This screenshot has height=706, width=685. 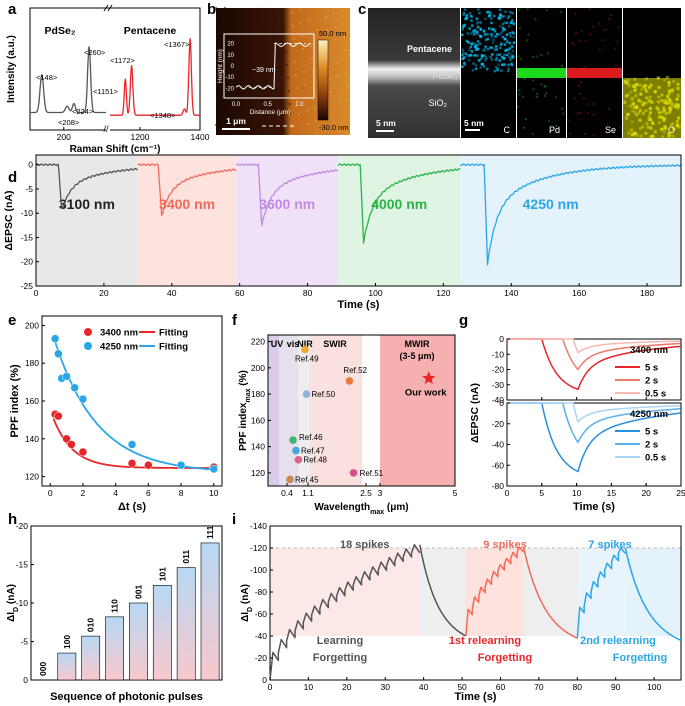 I want to click on scale-bar-label: 5 nm, so click(x=474, y=123).